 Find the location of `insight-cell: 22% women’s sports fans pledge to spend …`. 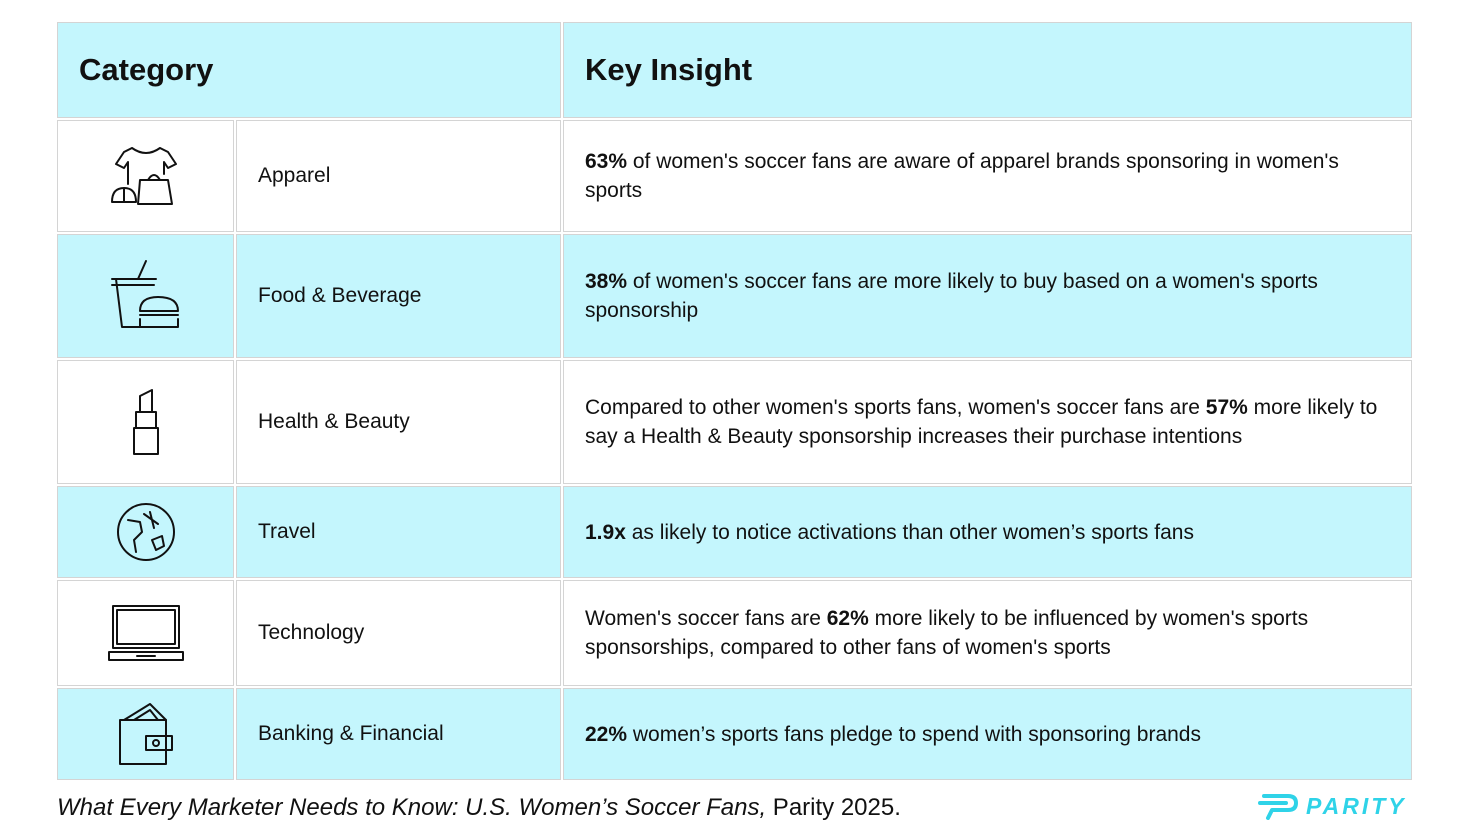

insight-cell: 22% women’s sports fans pledge to spend … is located at coordinates (987, 734).